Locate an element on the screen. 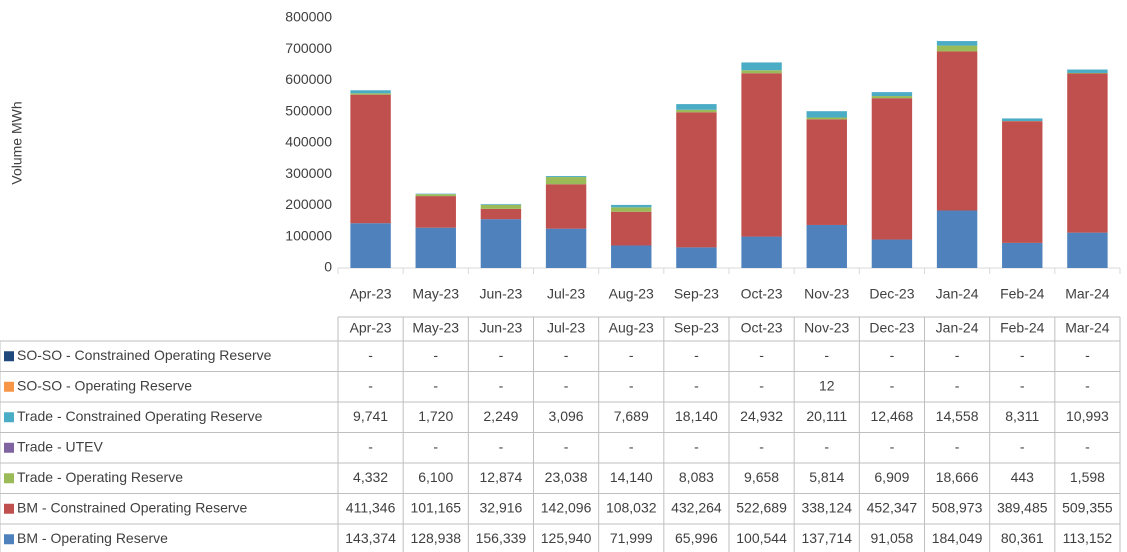  x-tick-label: Sep-23 is located at coordinates (696, 294).